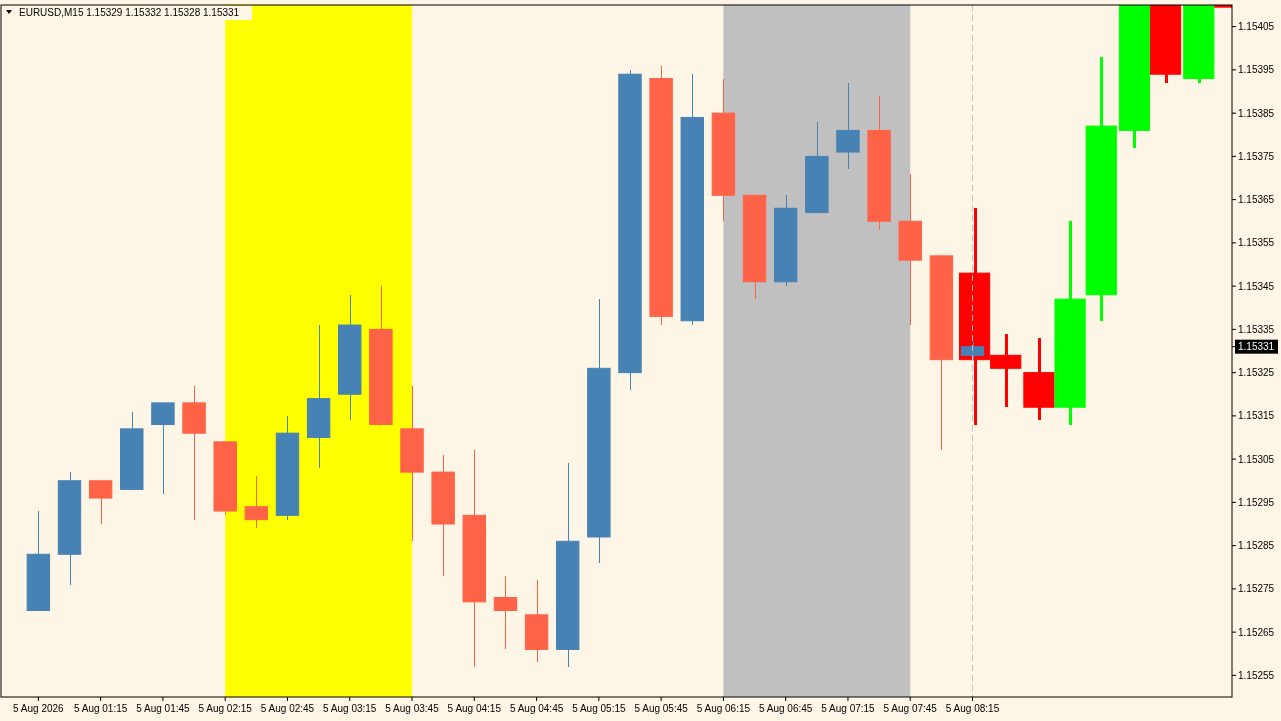  What do you see at coordinates (1256, 113) in the screenshot?
I see `y-tick-label: 1.15385` at bounding box center [1256, 113].